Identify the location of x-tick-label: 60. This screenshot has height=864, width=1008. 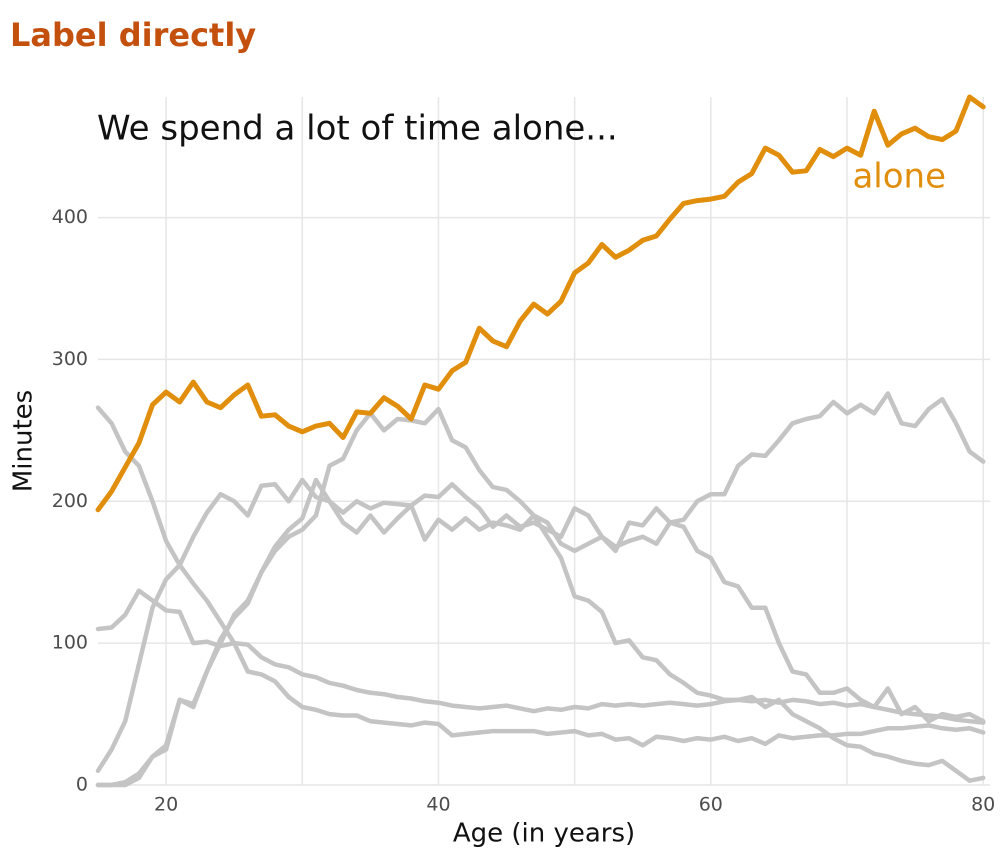
(711, 805).